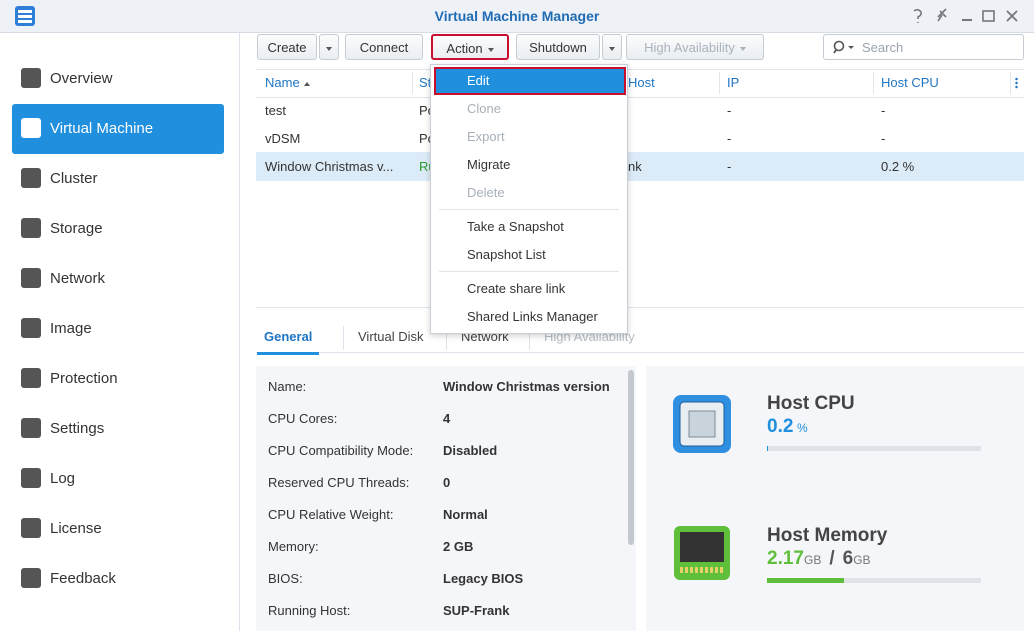 The height and width of the screenshot is (631, 1034). I want to click on memory-total: 6, so click(848, 558).